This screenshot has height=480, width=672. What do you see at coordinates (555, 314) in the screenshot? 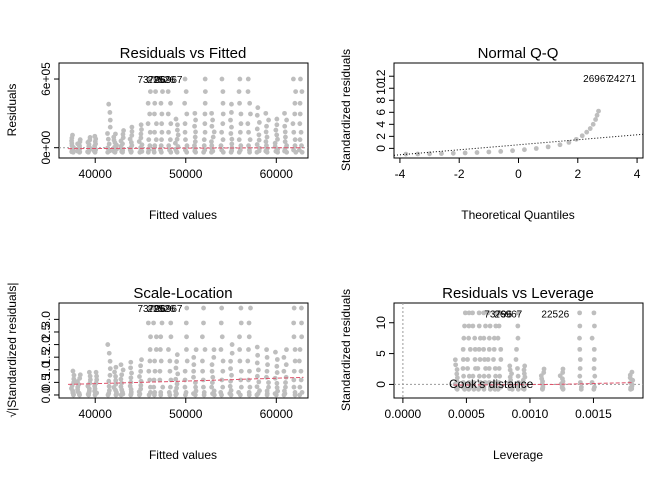
I see `outlier-point-label: 22526` at bounding box center [555, 314].